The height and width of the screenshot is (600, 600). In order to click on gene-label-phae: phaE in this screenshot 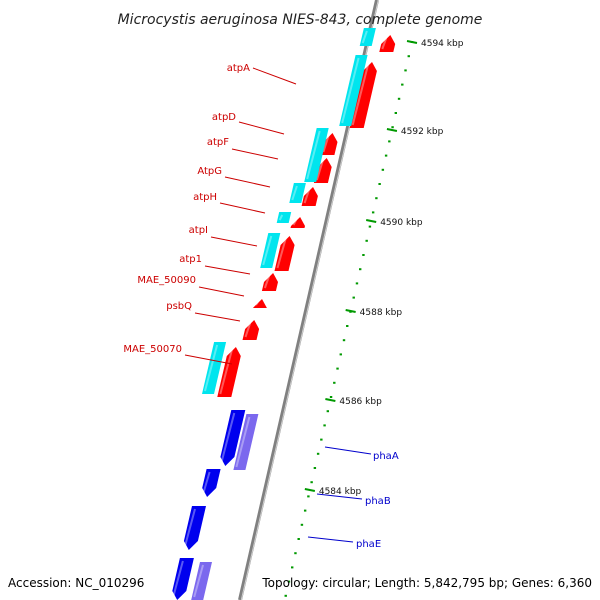, I will do `click(368, 544)`.